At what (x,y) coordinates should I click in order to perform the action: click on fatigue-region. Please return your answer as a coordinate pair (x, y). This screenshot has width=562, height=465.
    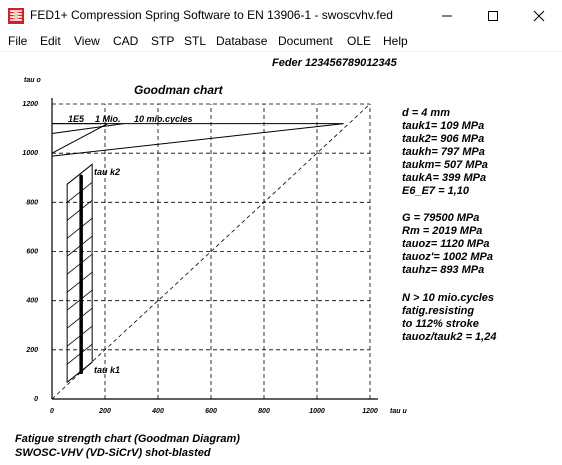
    Looking at the image, I should click on (79, 273).